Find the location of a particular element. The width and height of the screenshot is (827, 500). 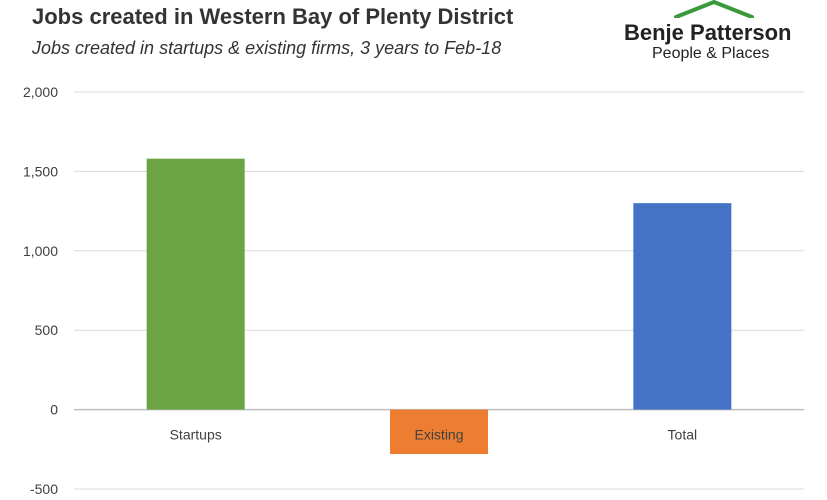

category-label-startups: Startups is located at coordinates (196, 435).